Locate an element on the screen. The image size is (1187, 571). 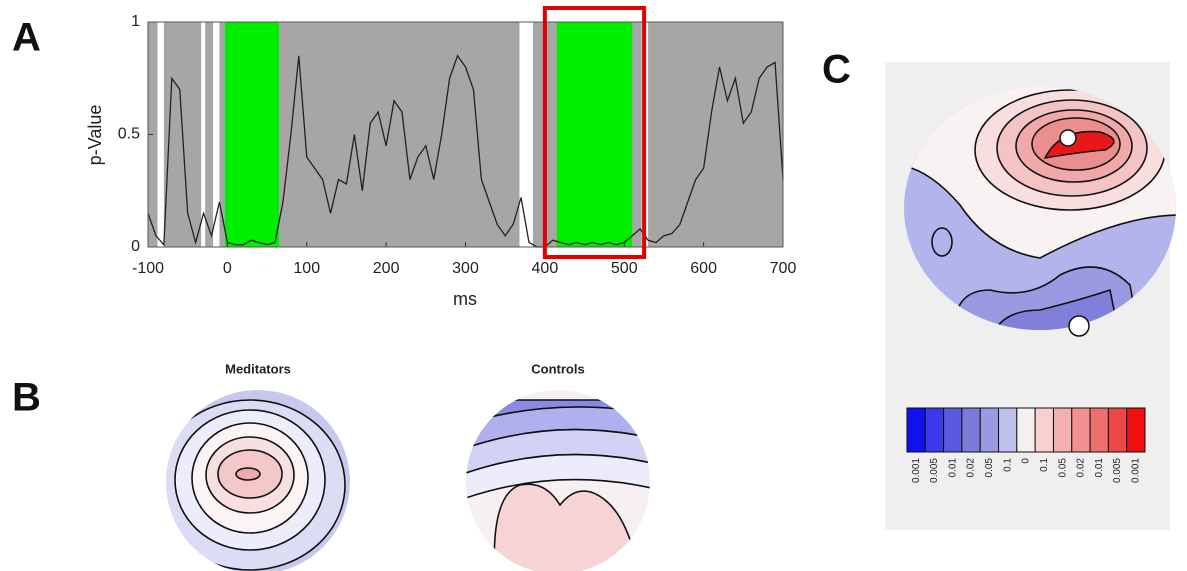
y-tick-label: 0 is located at coordinates (135, 246).